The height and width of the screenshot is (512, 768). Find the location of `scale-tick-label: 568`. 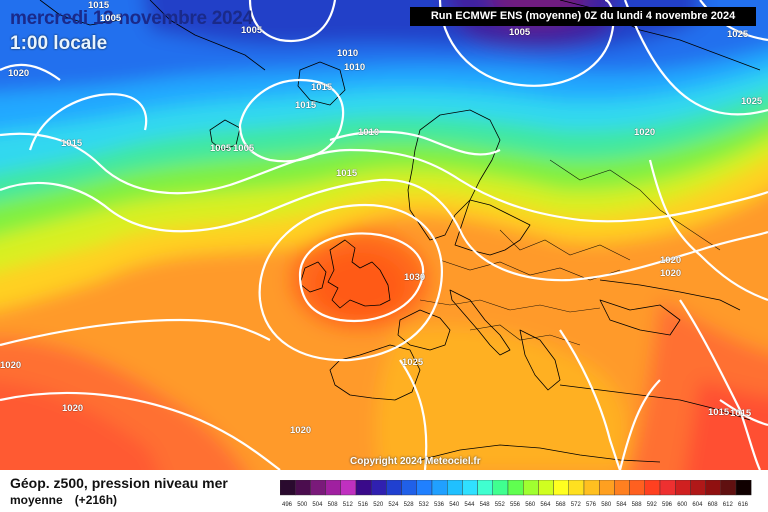

scale-tick-label: 568 is located at coordinates (561, 505).